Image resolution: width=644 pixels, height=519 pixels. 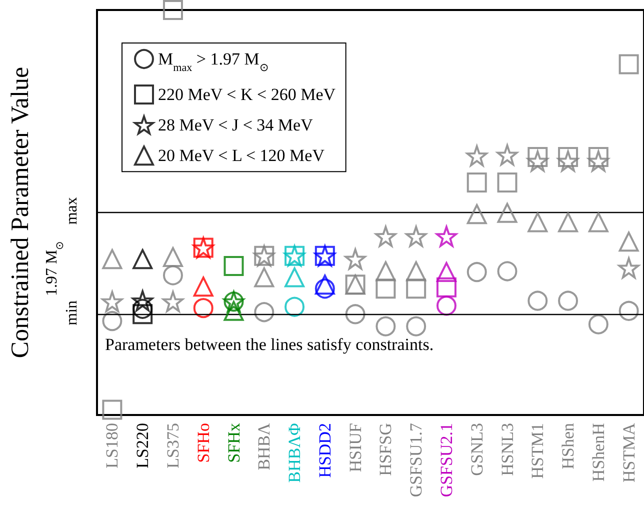 What do you see at coordinates (264, 446) in the screenshot?
I see `x-tick-label: BHBΛ` at bounding box center [264, 446].